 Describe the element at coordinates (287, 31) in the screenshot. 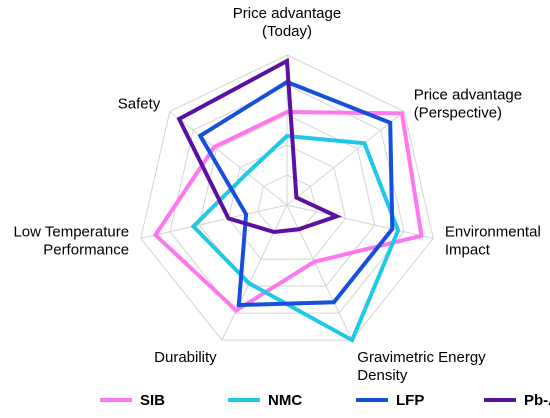

I see `axis-label-line: (Today)` at that location.